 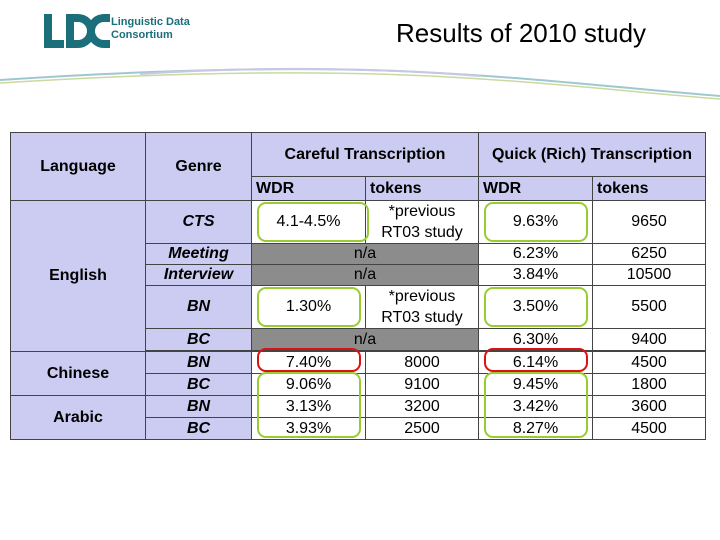 I want to click on table-row: Interview n/a 3.84% 10500, so click(x=358, y=275).